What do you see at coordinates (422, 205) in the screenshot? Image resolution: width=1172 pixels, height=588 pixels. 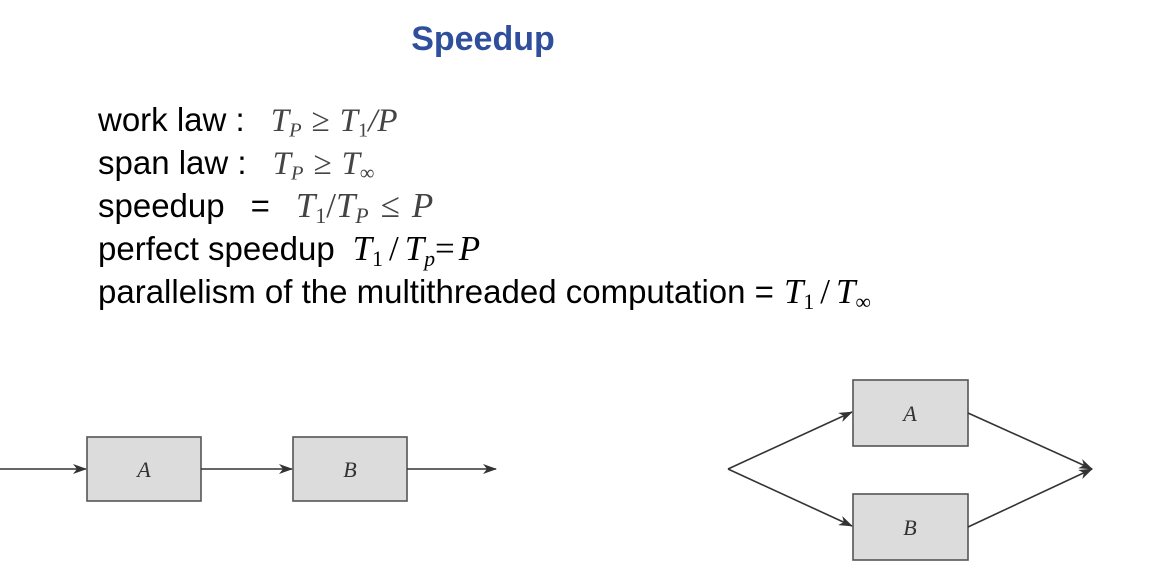 I see `speedup-rhs: P` at bounding box center [422, 205].